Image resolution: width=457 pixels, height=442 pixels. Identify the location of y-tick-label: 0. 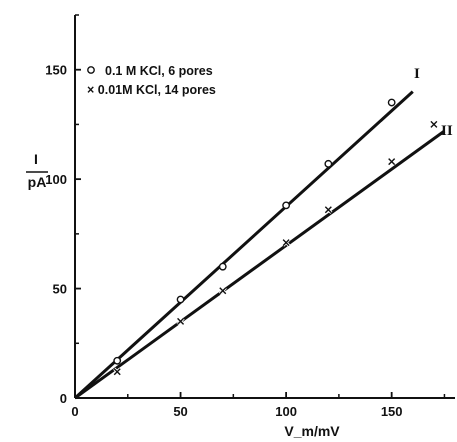
(63, 398).